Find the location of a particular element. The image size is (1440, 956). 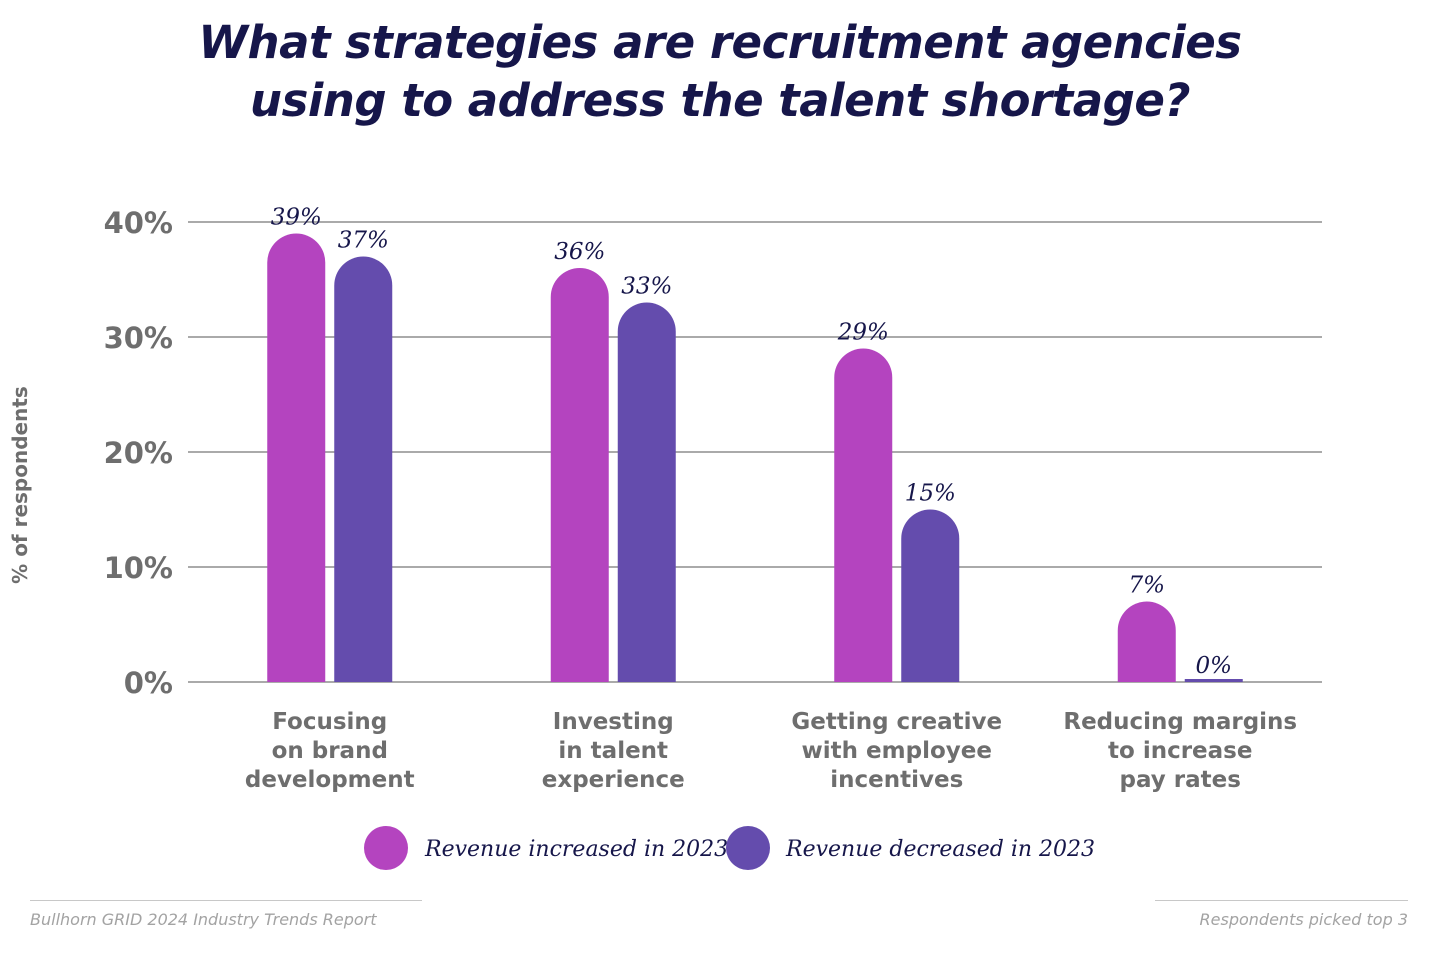

x-category-label: to increase is located at coordinates (1180, 751).